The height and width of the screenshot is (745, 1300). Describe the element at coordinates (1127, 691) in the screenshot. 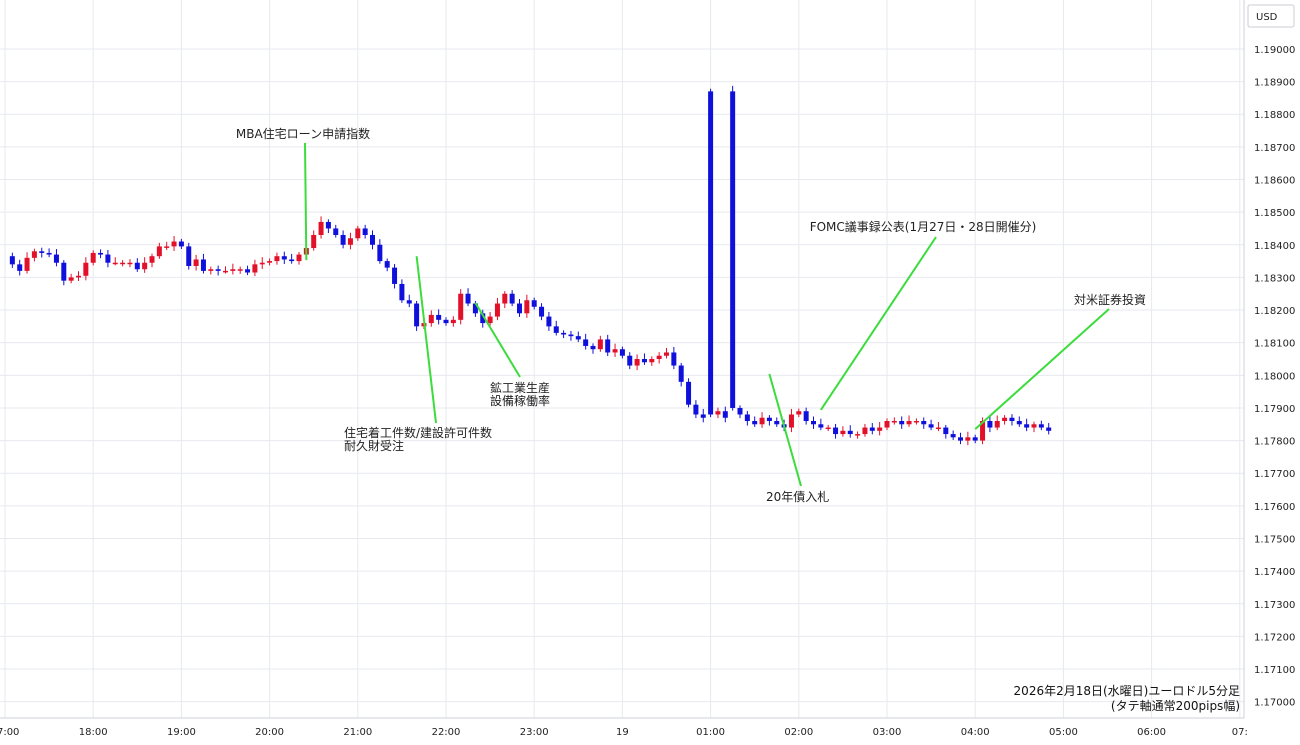

I see `footnote-line-1: 2026年2月18日(水曜日)ユーロドル5分足` at that location.